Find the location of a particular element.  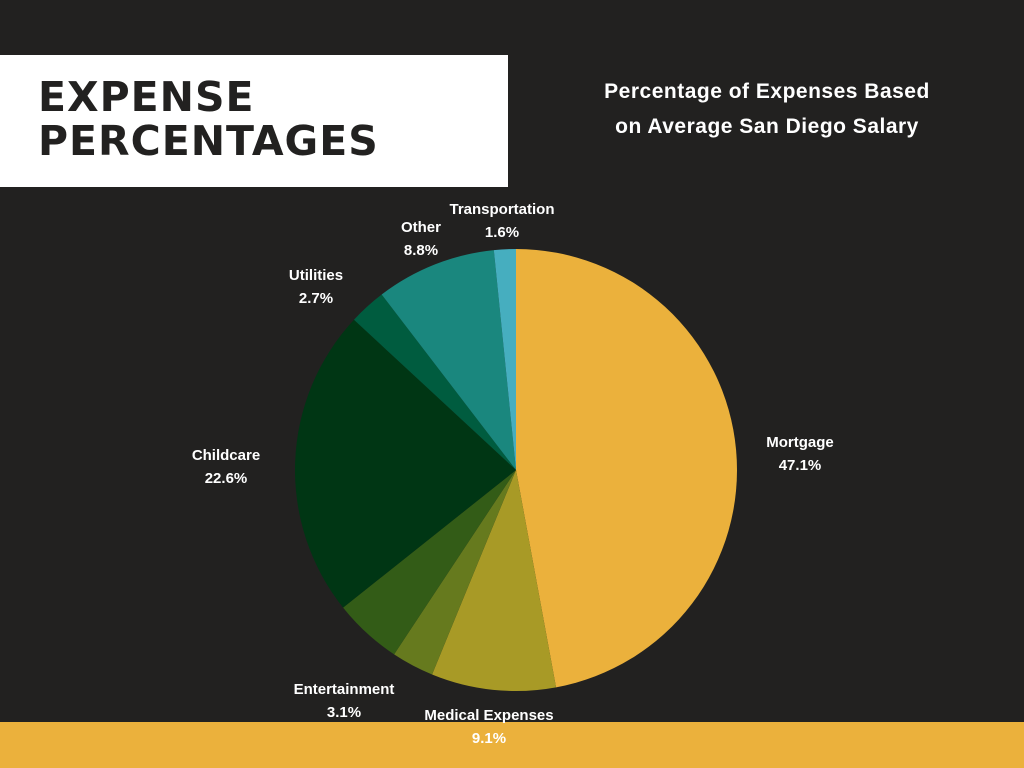

slice-value-text: 8.8% is located at coordinates (421, 250).